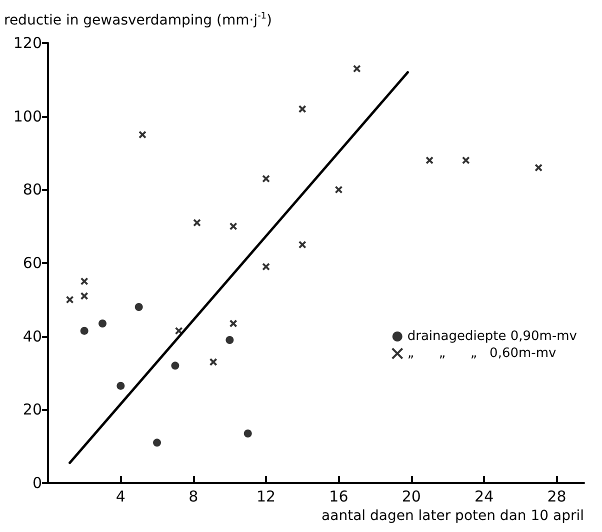 The height and width of the screenshot is (532, 602). What do you see at coordinates (32, 409) in the screenshot?
I see `y-tick-label: 20` at bounding box center [32, 409].